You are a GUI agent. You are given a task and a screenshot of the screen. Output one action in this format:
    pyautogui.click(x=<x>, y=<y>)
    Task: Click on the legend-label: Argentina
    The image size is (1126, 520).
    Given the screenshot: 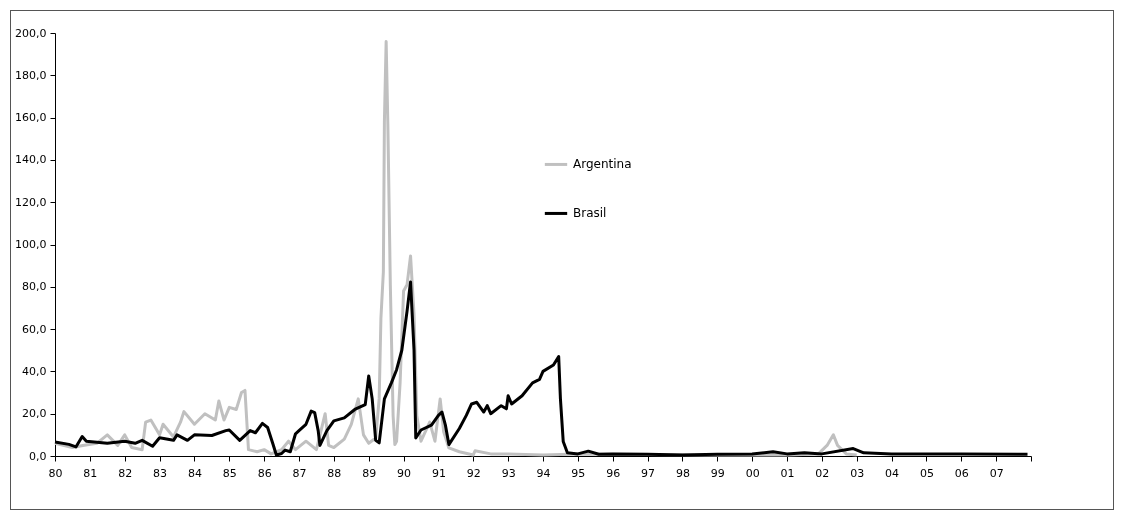 What is the action you would take?
    pyautogui.click(x=602, y=164)
    